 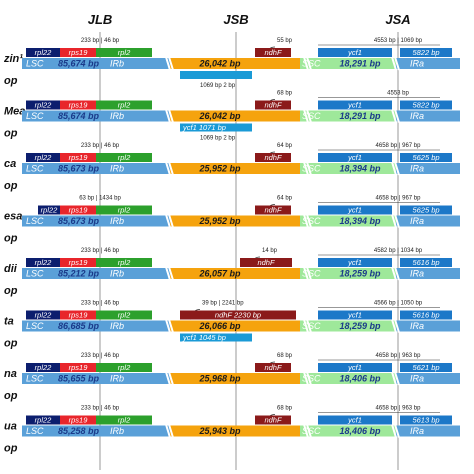 I want to click on gene-label: rpl2, so click(x=124, y=315).